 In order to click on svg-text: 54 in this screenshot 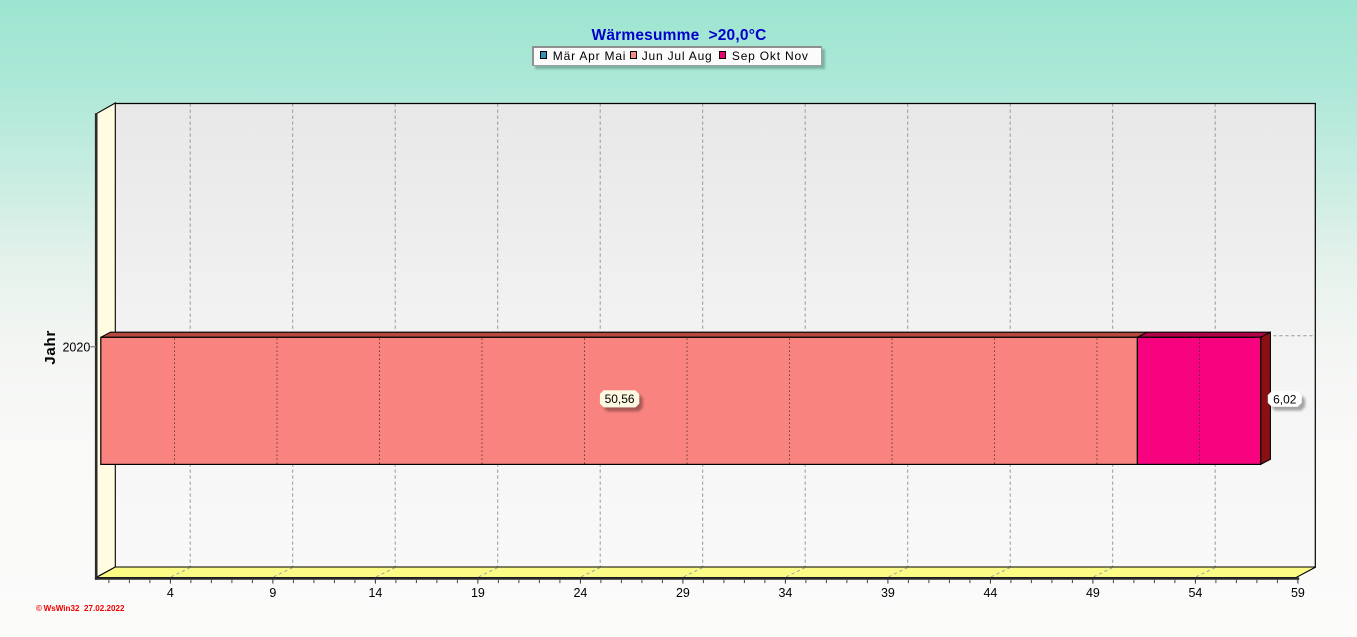, I will do `click(1195, 593)`.